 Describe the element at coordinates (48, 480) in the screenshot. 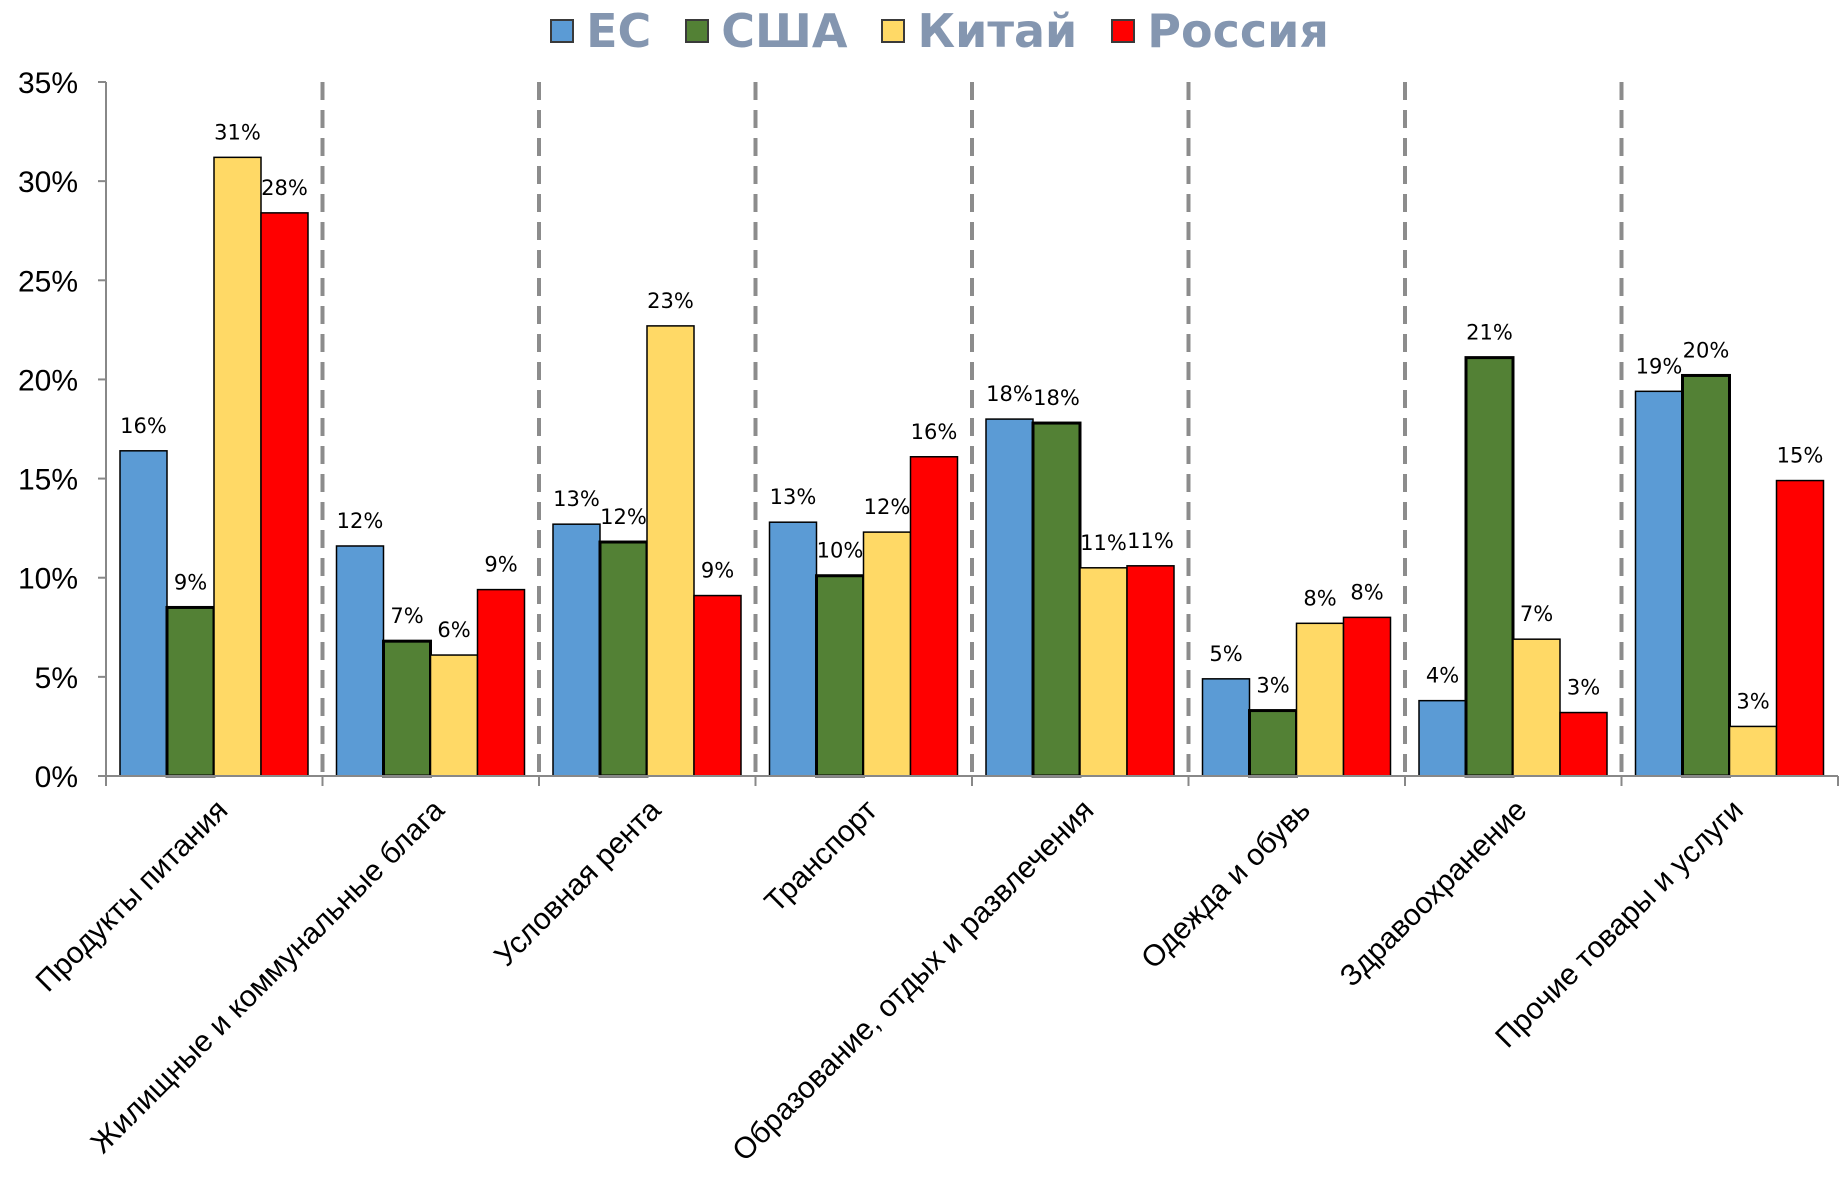

I see `y-tick-label: 15%` at that location.